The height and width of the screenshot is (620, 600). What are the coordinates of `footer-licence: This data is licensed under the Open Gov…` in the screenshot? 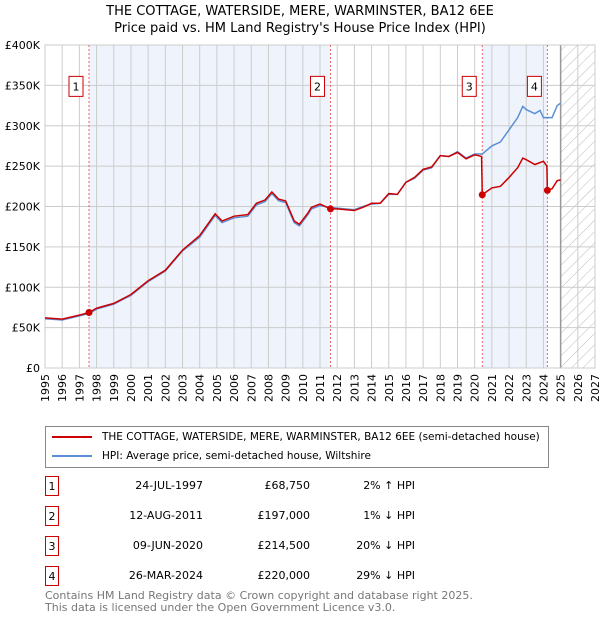 It's located at (220, 607).